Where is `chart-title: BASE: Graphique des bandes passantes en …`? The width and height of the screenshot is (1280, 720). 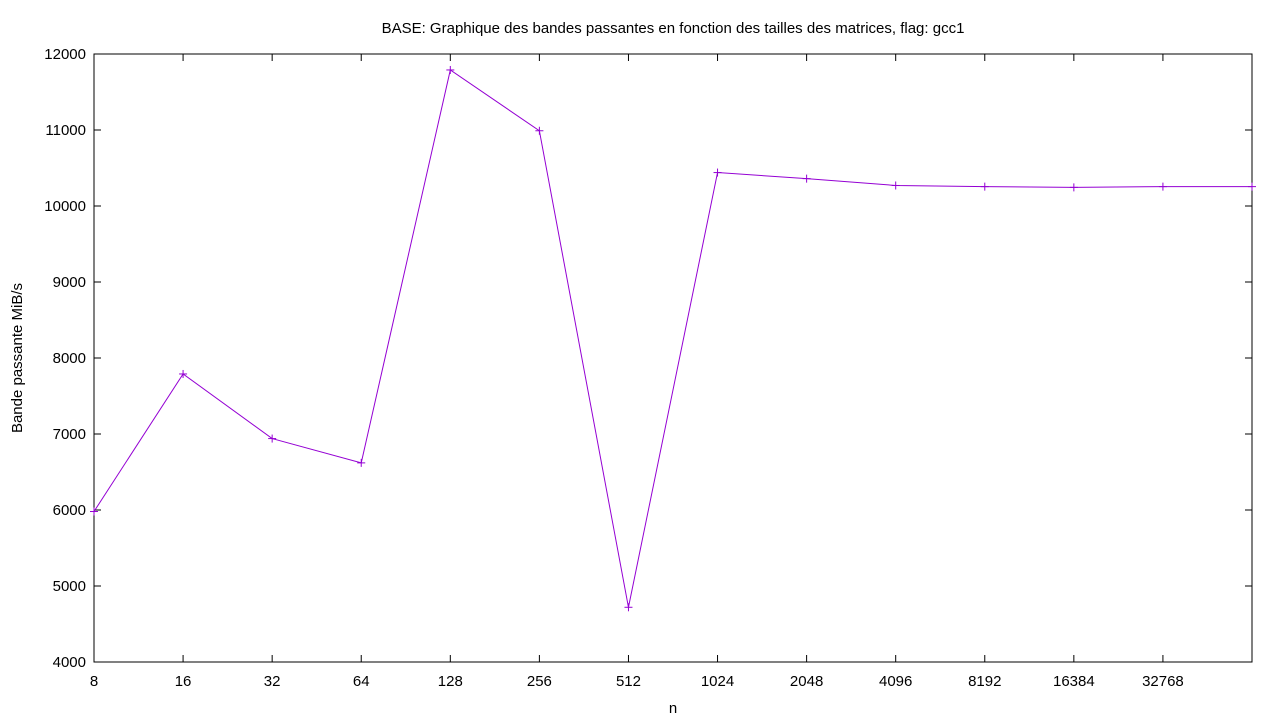
chart-title: BASE: Graphique des bandes passantes en … is located at coordinates (673, 28).